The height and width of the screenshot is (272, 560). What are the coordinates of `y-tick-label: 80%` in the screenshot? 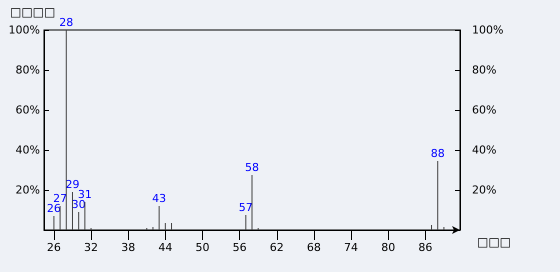 It's located at (28, 70).